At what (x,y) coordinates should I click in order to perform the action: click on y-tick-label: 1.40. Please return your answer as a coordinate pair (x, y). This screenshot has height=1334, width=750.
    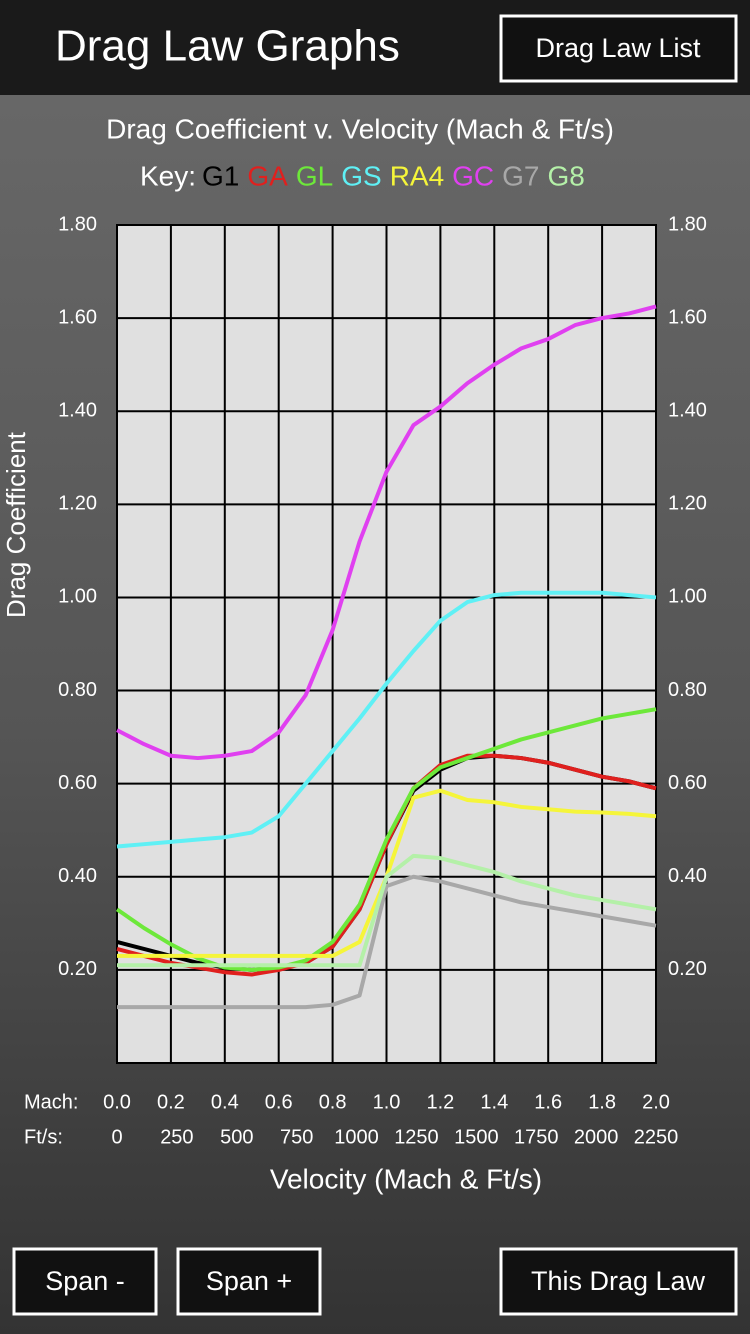
    Looking at the image, I should click on (77, 411).